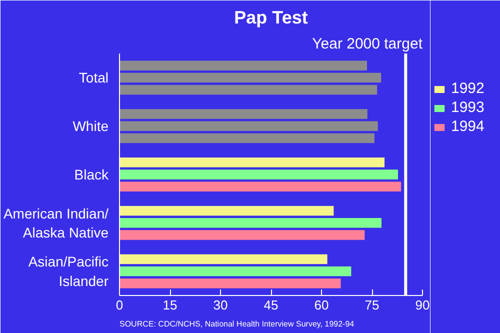 The height and width of the screenshot is (333, 500). I want to click on y-tick-label: American Indian/ Alaska Native, so click(56, 222).